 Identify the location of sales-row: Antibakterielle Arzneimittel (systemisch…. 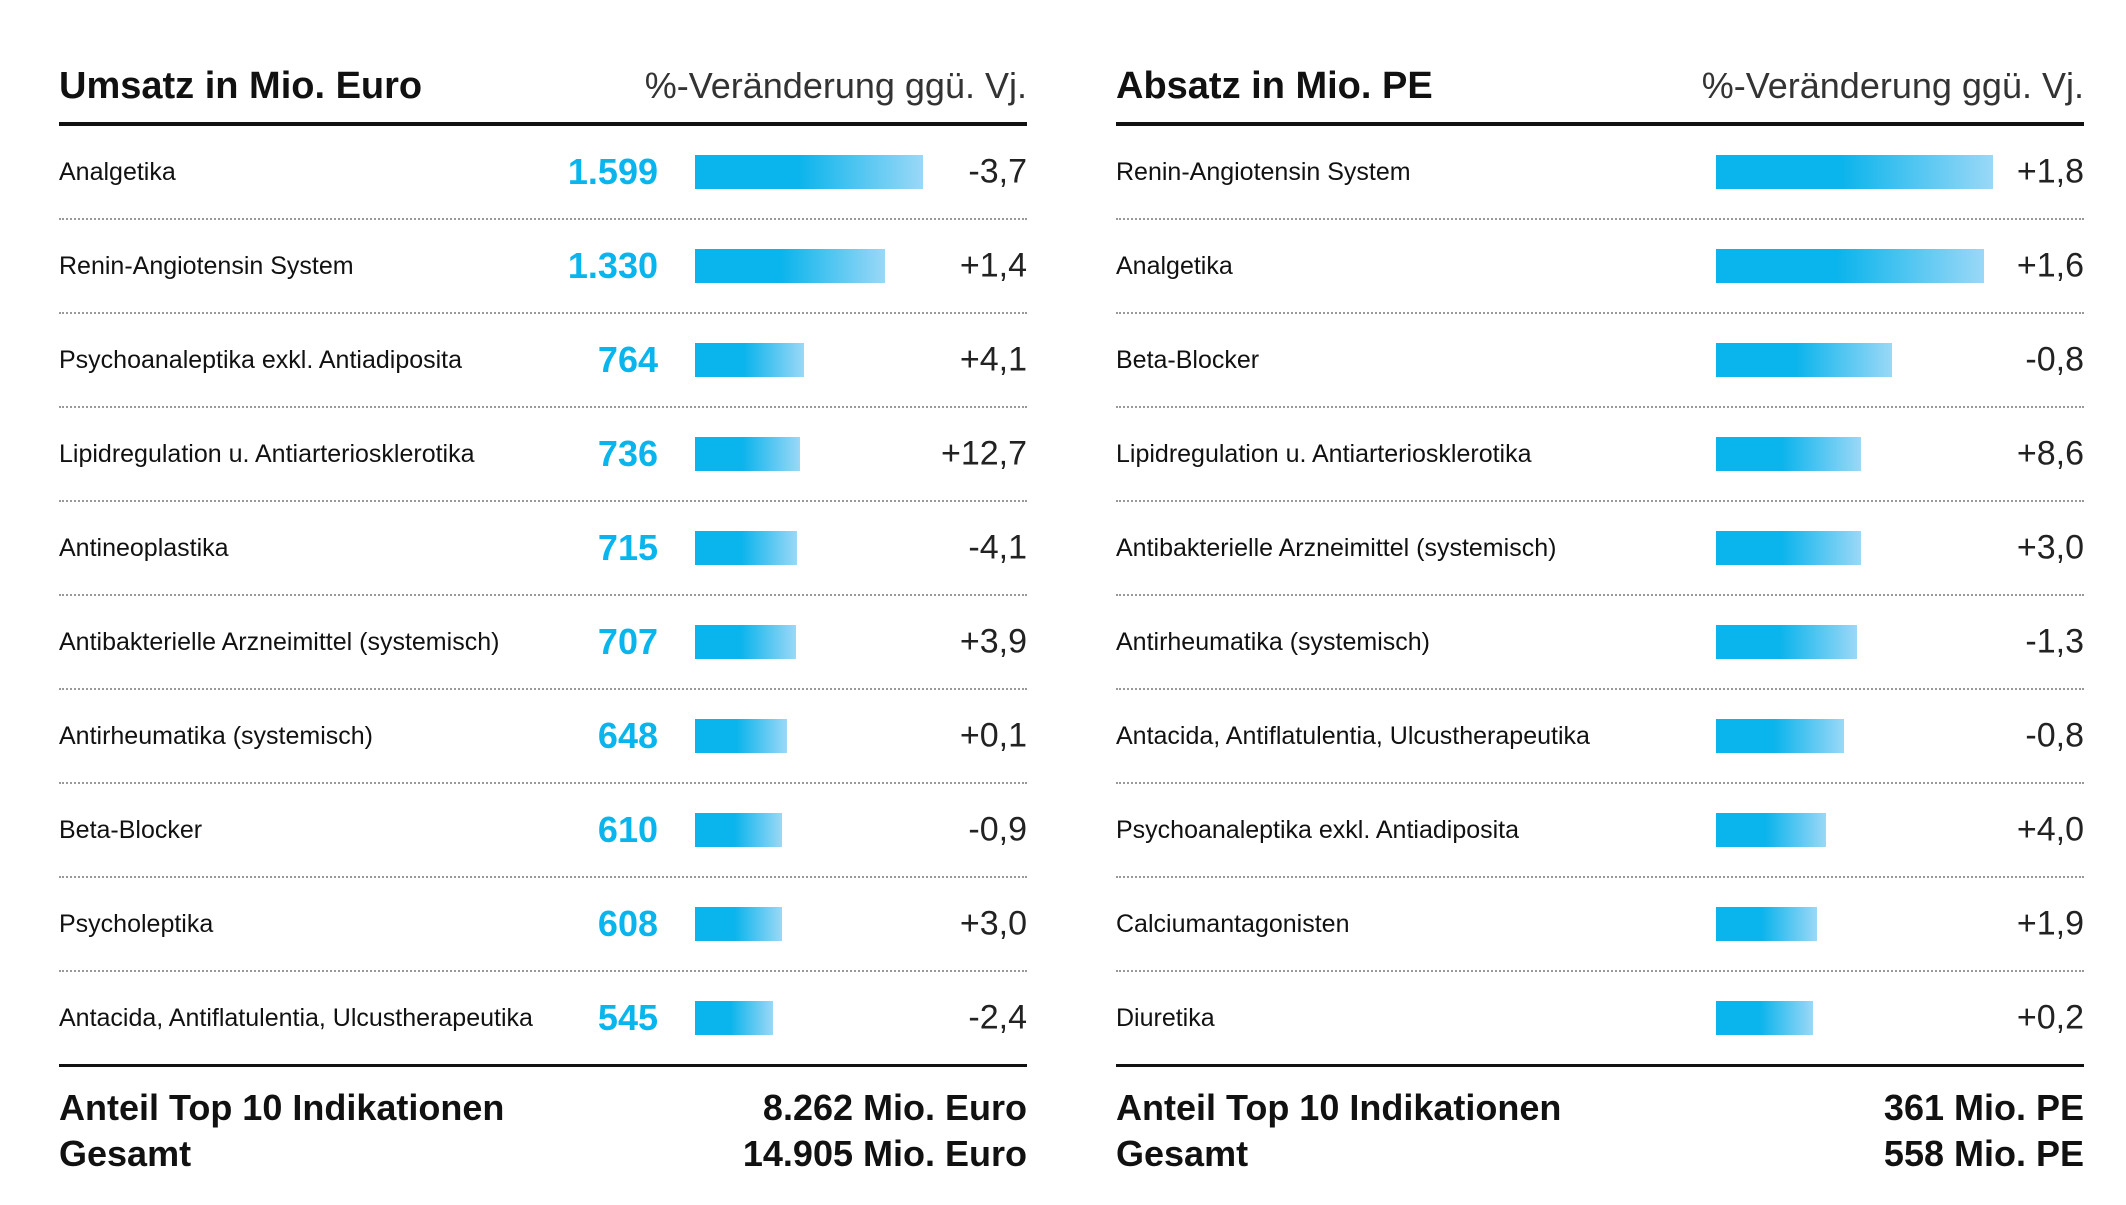
(1600, 549).